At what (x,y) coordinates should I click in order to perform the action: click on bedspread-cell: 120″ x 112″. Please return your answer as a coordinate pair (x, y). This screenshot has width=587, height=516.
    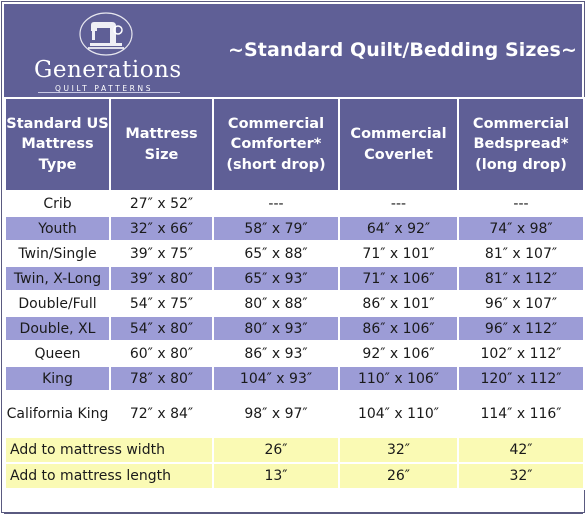
    Looking at the image, I should click on (521, 378).